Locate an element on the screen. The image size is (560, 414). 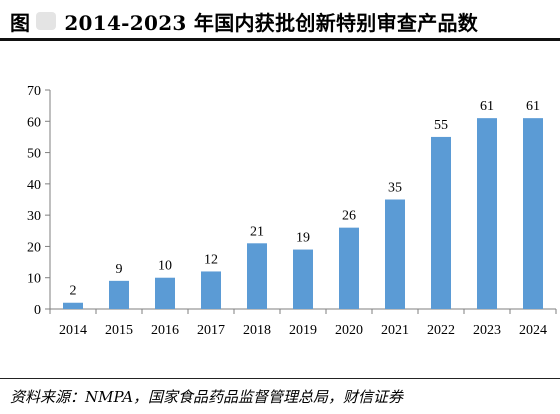
y-tick-label: 20 is located at coordinates (34, 247).